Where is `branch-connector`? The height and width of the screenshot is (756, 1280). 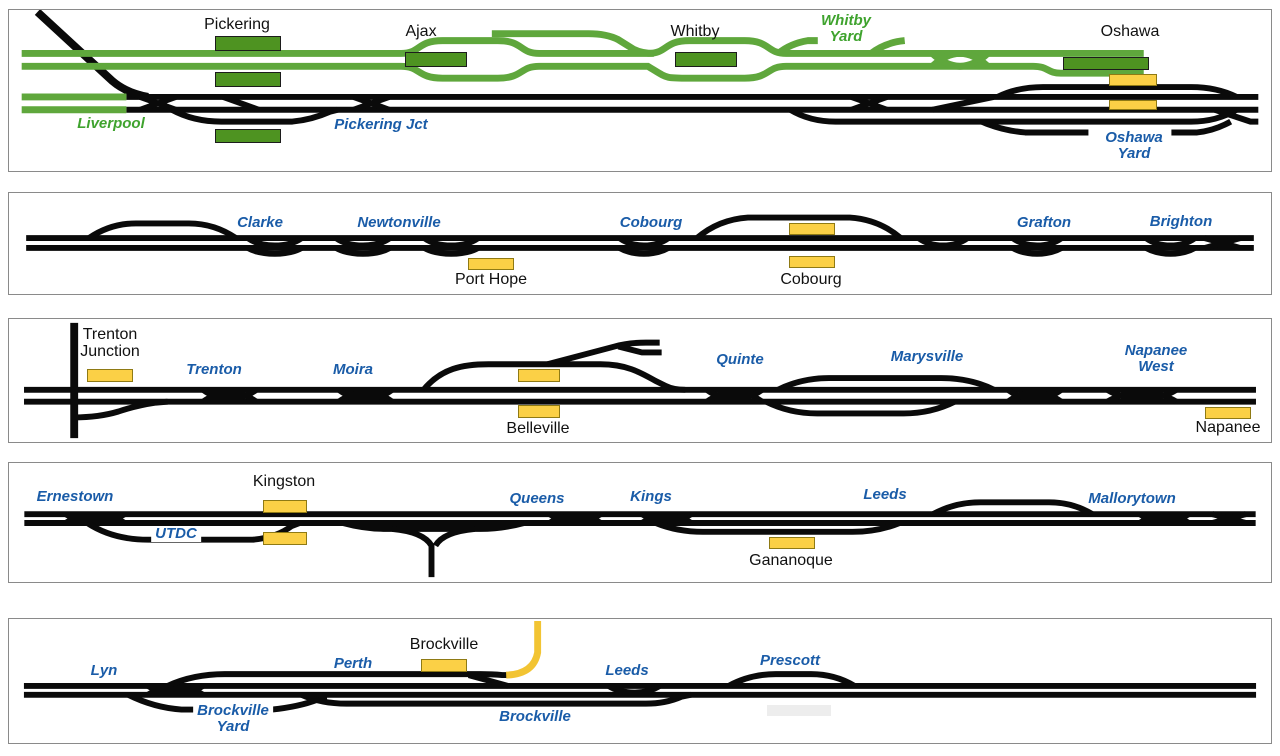
branch-connector is located at coordinates (121, 409).